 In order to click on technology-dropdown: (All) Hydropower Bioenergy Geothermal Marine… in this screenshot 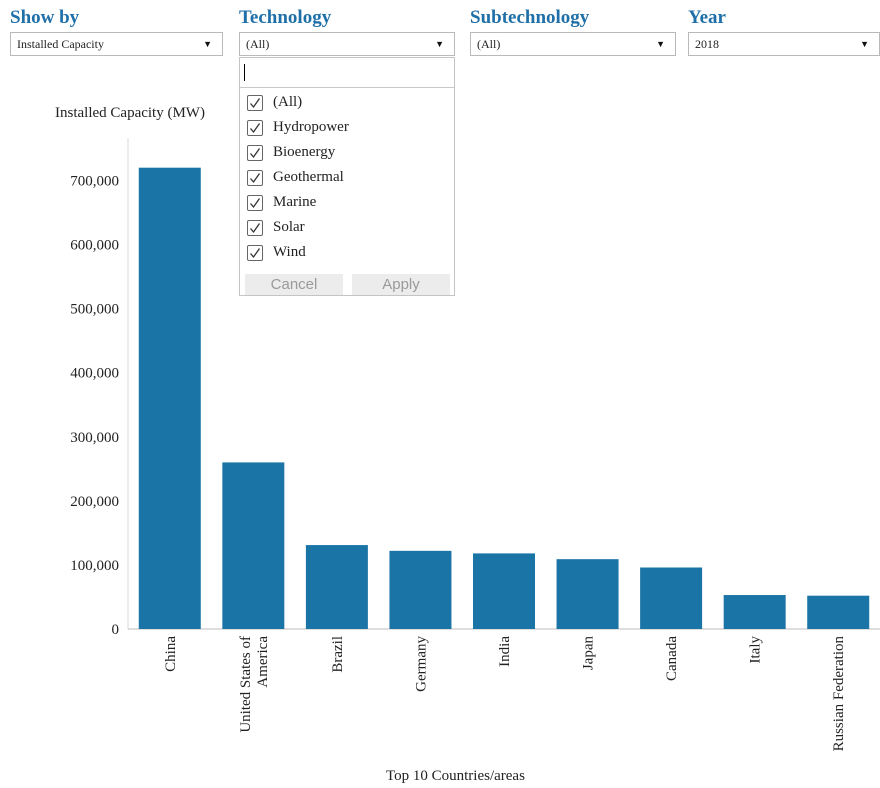, I will do `click(347, 176)`.